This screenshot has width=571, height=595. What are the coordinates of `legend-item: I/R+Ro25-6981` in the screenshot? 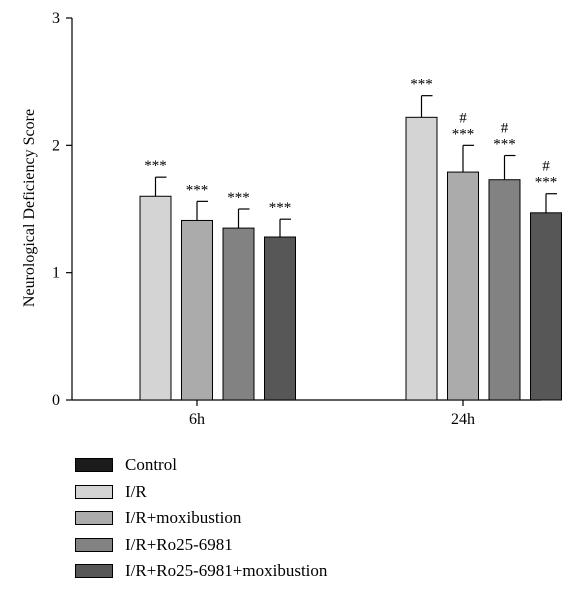 It's located at (201, 545).